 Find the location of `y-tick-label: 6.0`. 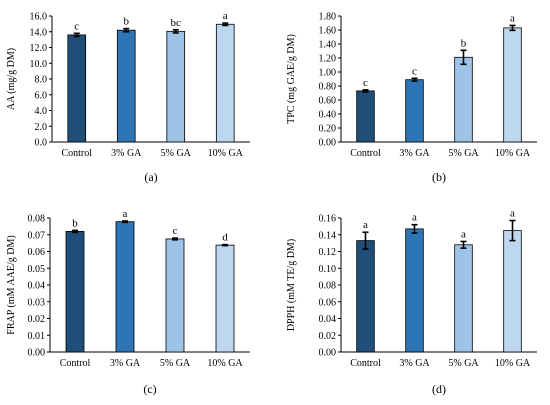

y-tick-label: 6.0 is located at coordinates (41, 95).